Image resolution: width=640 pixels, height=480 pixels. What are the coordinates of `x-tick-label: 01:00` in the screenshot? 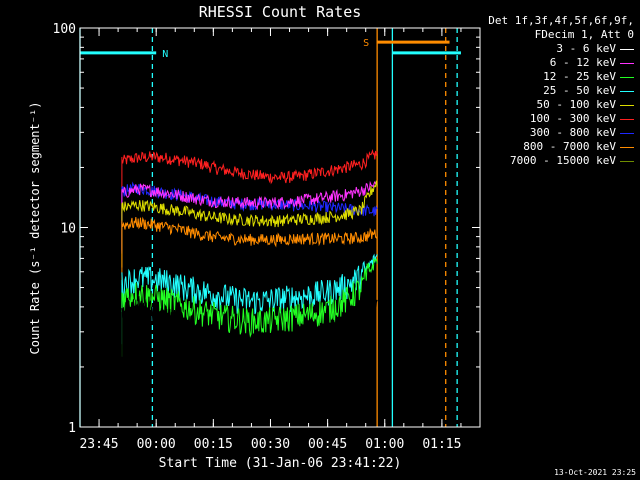 It's located at (384, 444).